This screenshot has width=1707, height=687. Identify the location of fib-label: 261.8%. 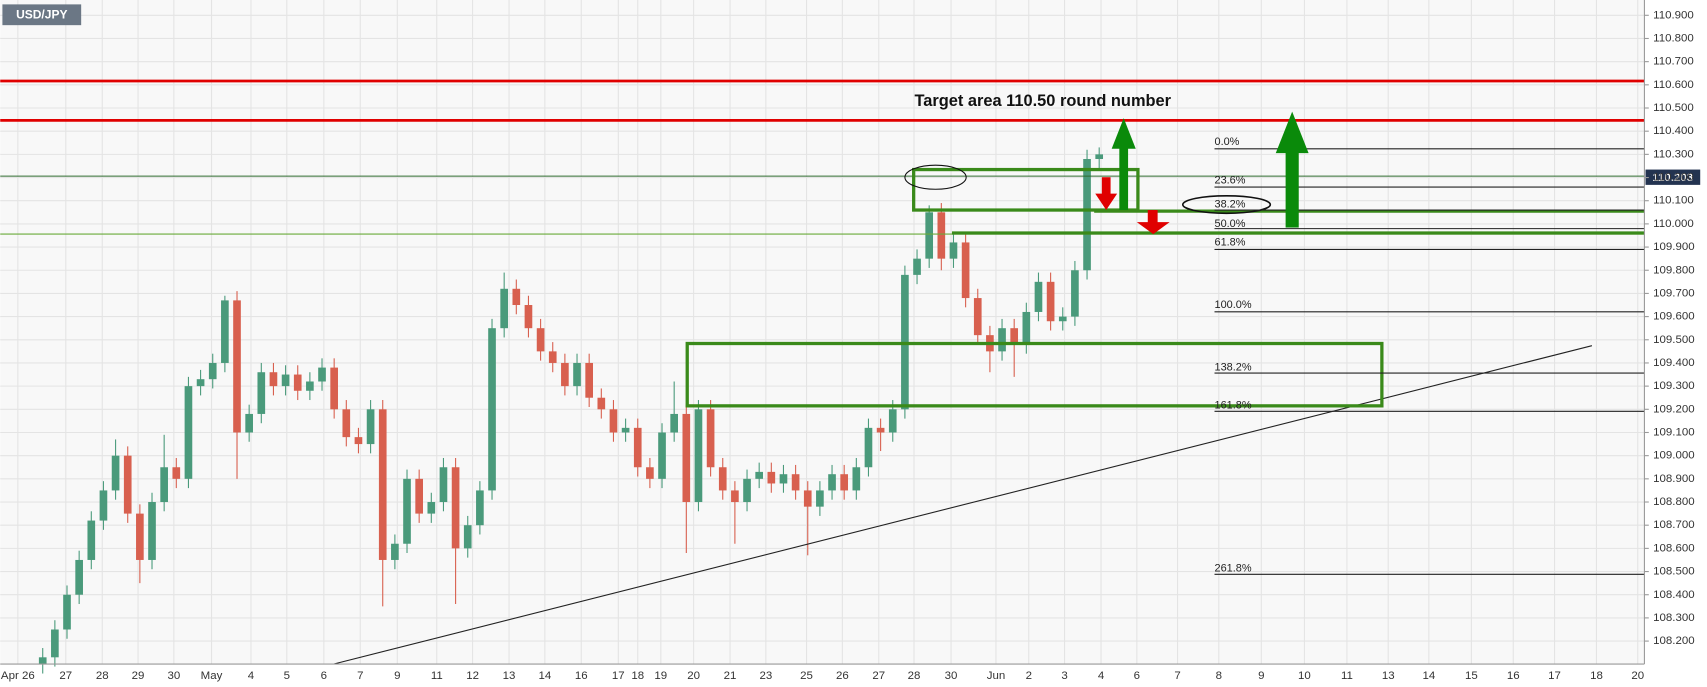
(1233, 569).